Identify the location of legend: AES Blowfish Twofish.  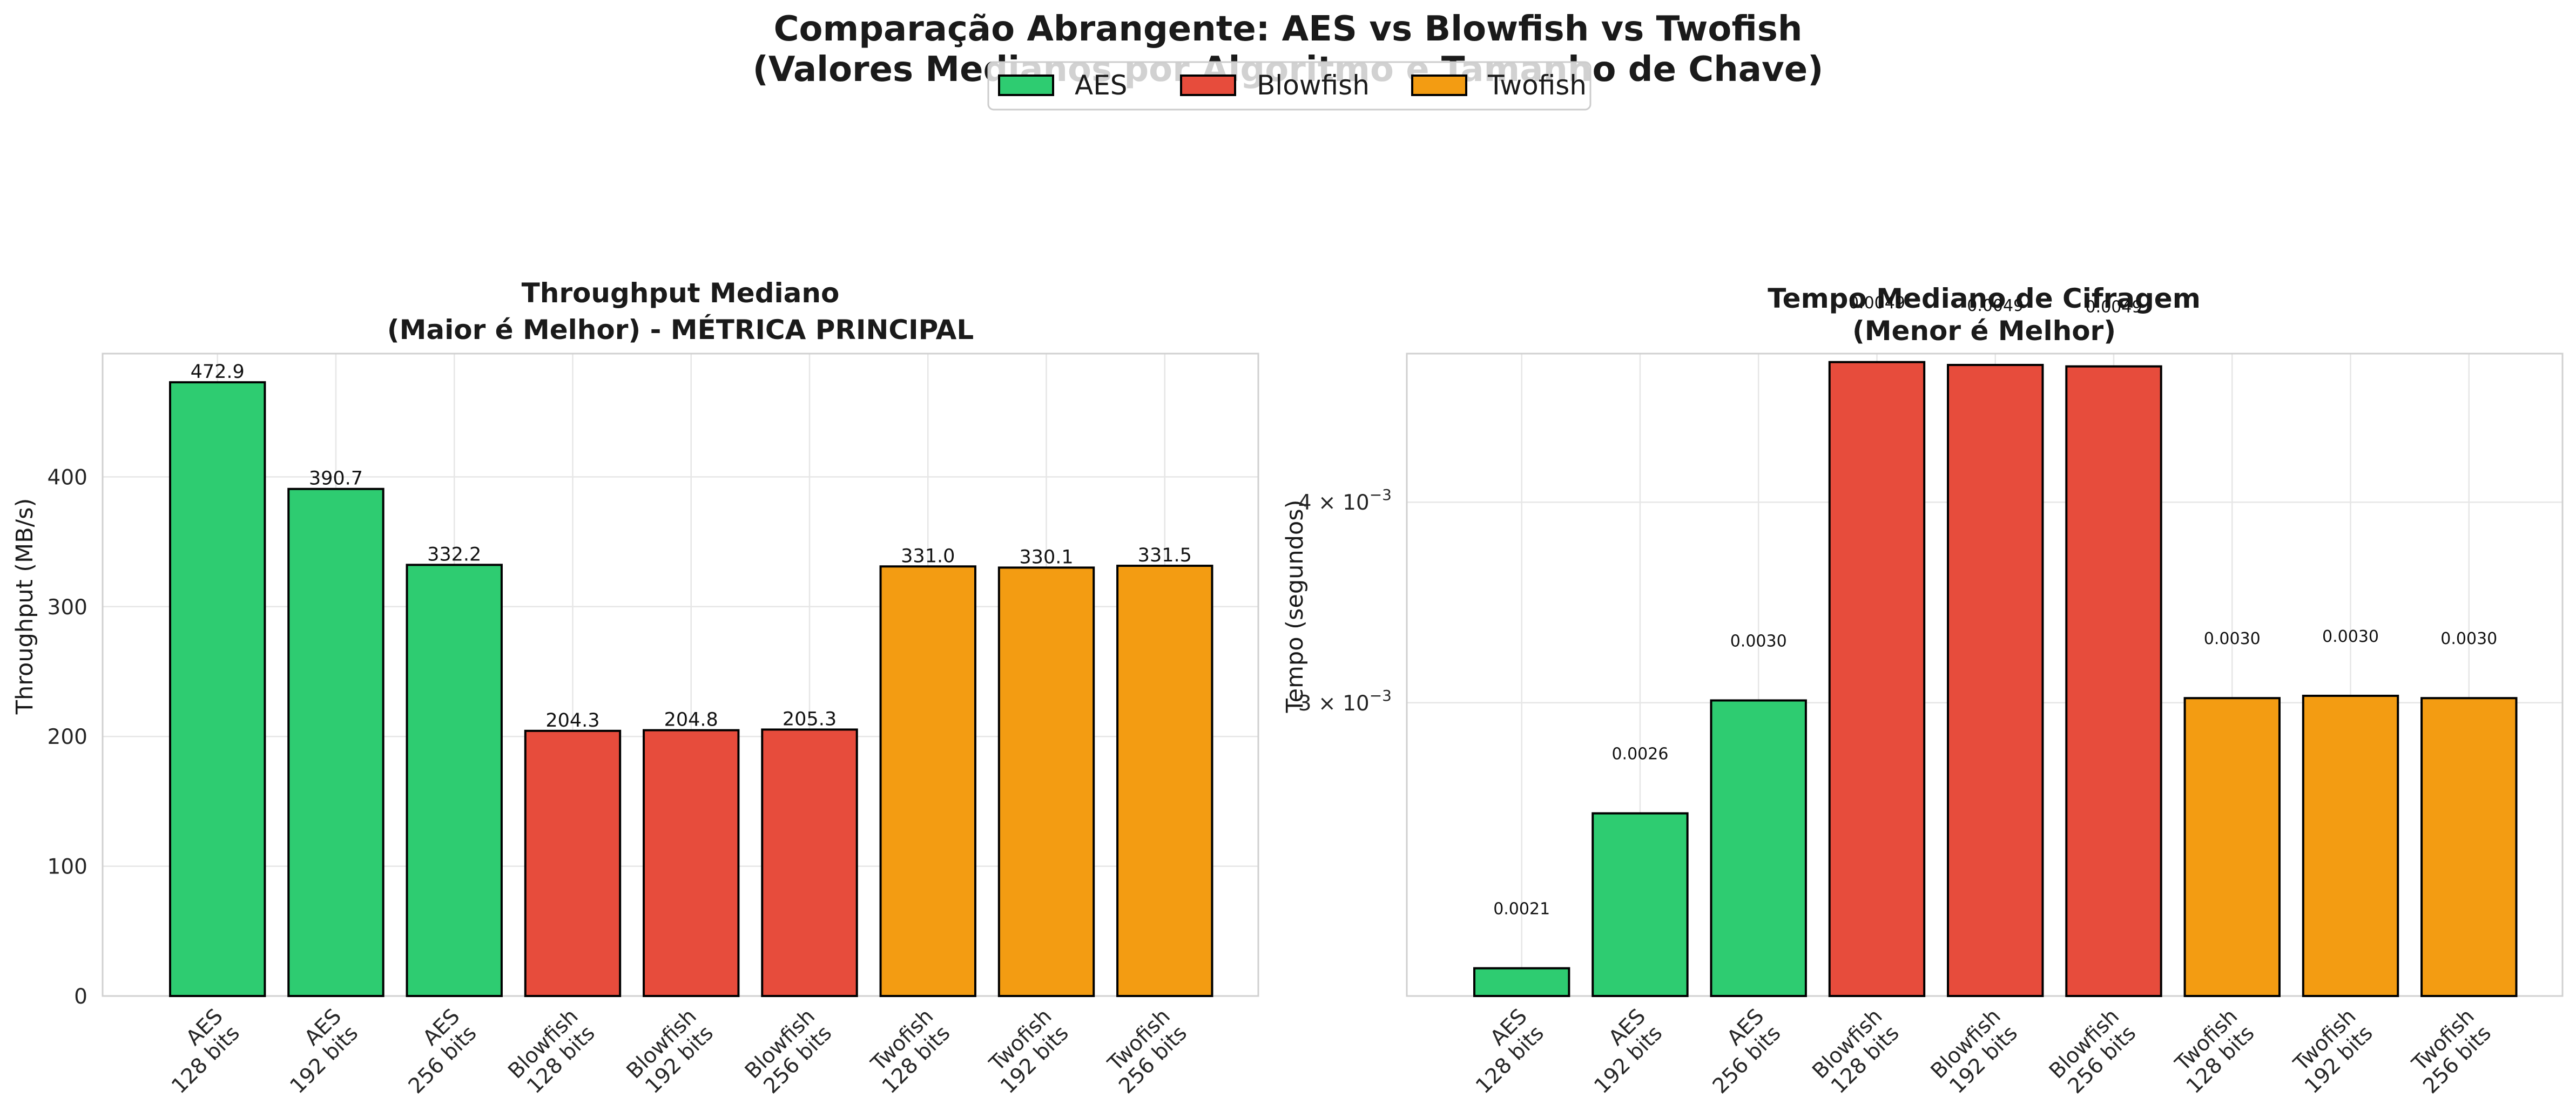
(1289, 86).